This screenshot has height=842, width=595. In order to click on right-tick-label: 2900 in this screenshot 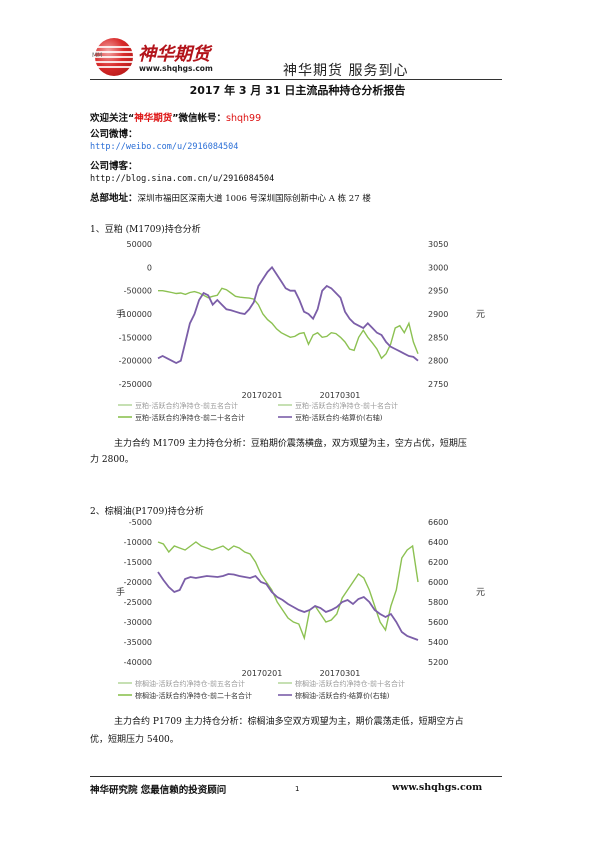, I will do `click(438, 314)`.